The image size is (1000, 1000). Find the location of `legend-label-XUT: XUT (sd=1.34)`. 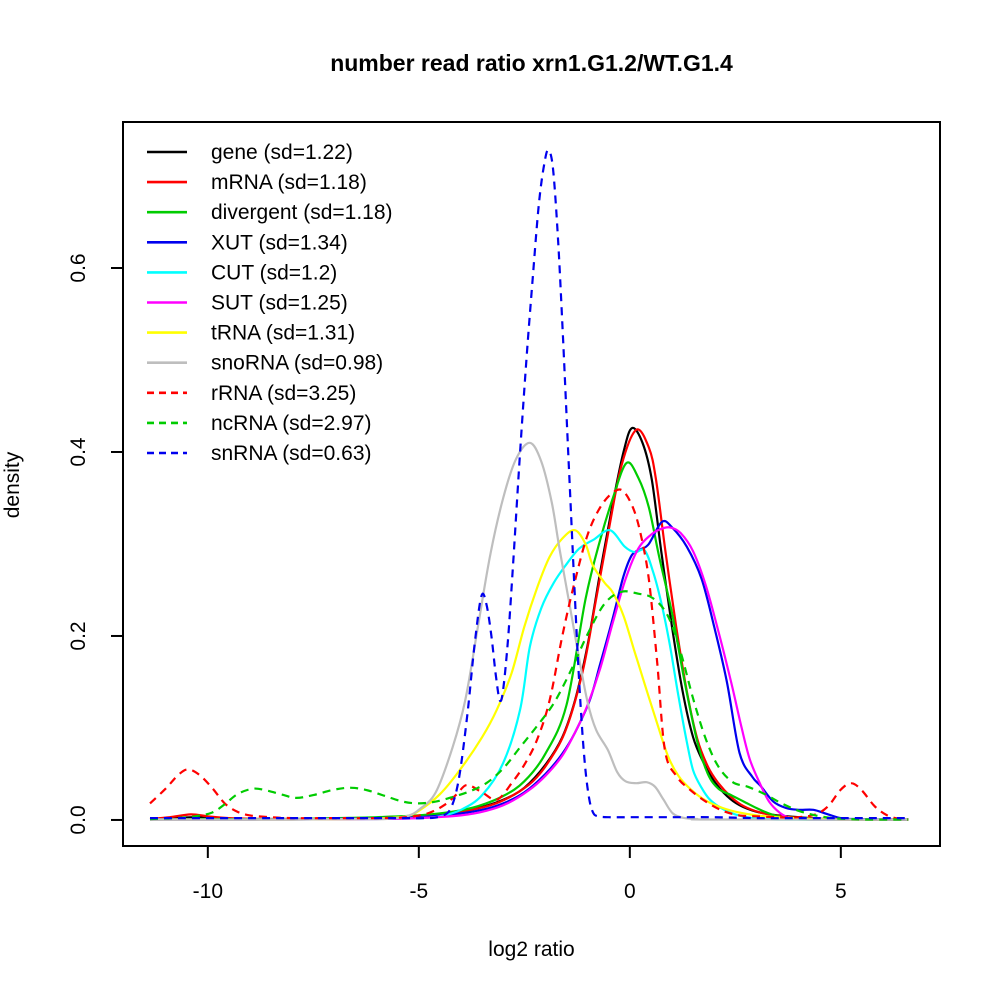

legend-label-XUT: XUT (sd=1.34) is located at coordinates (279, 242).